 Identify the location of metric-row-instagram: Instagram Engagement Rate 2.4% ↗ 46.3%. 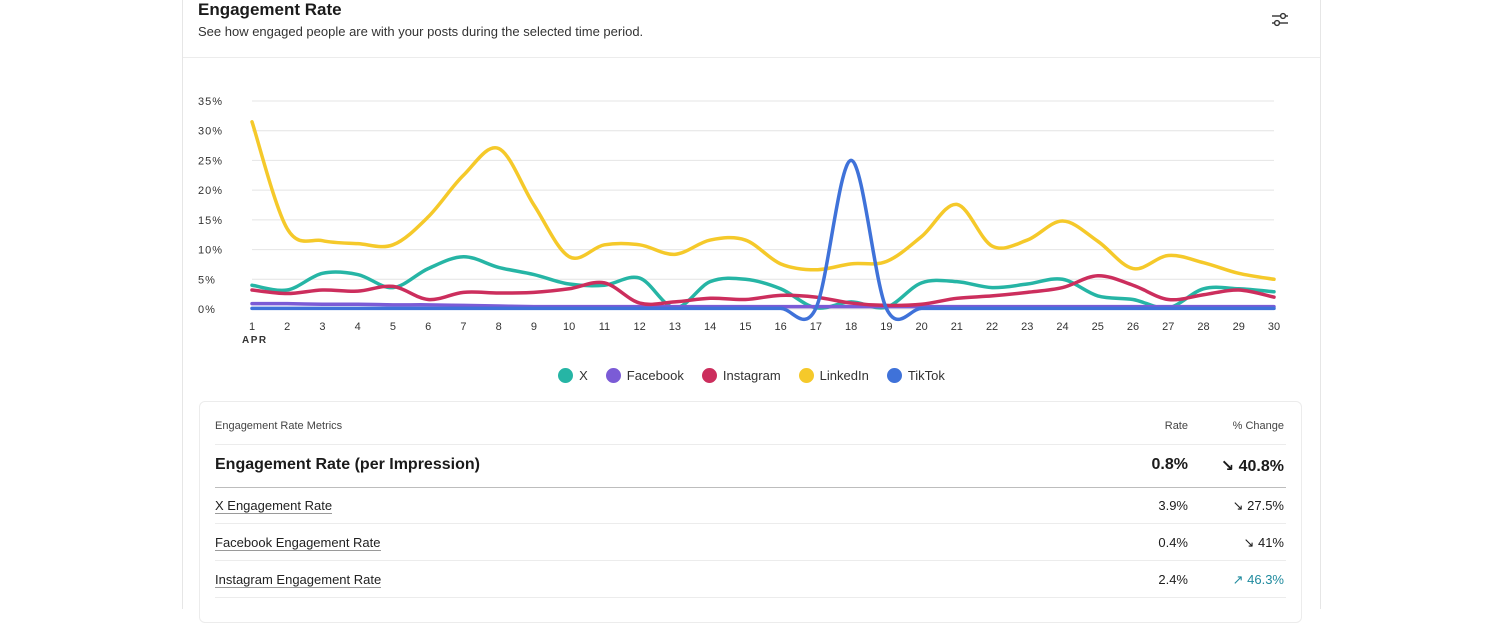
(750, 579).